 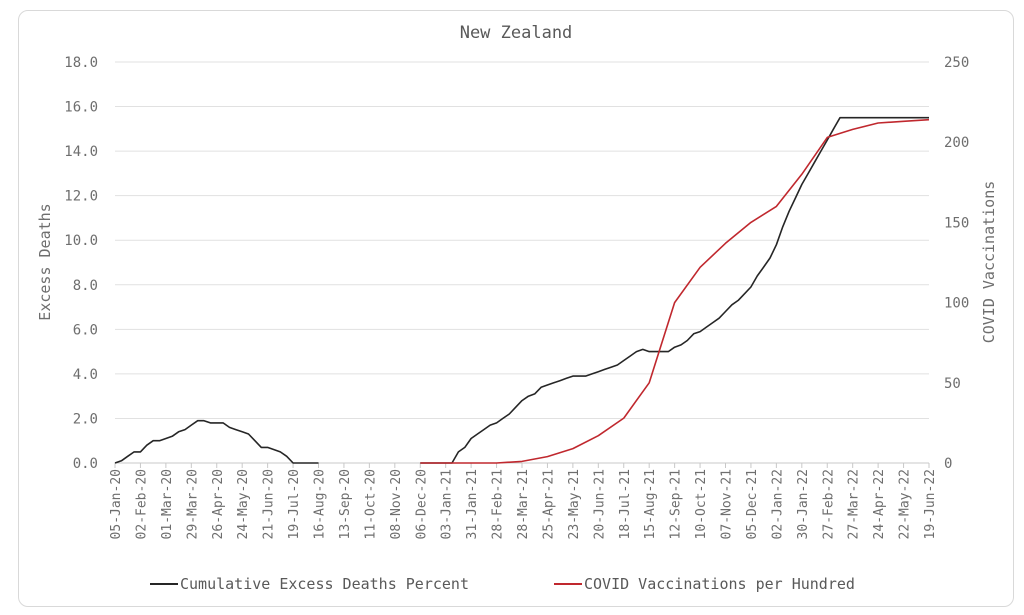 I want to click on y-tick-label: 6.0, so click(x=85, y=330).